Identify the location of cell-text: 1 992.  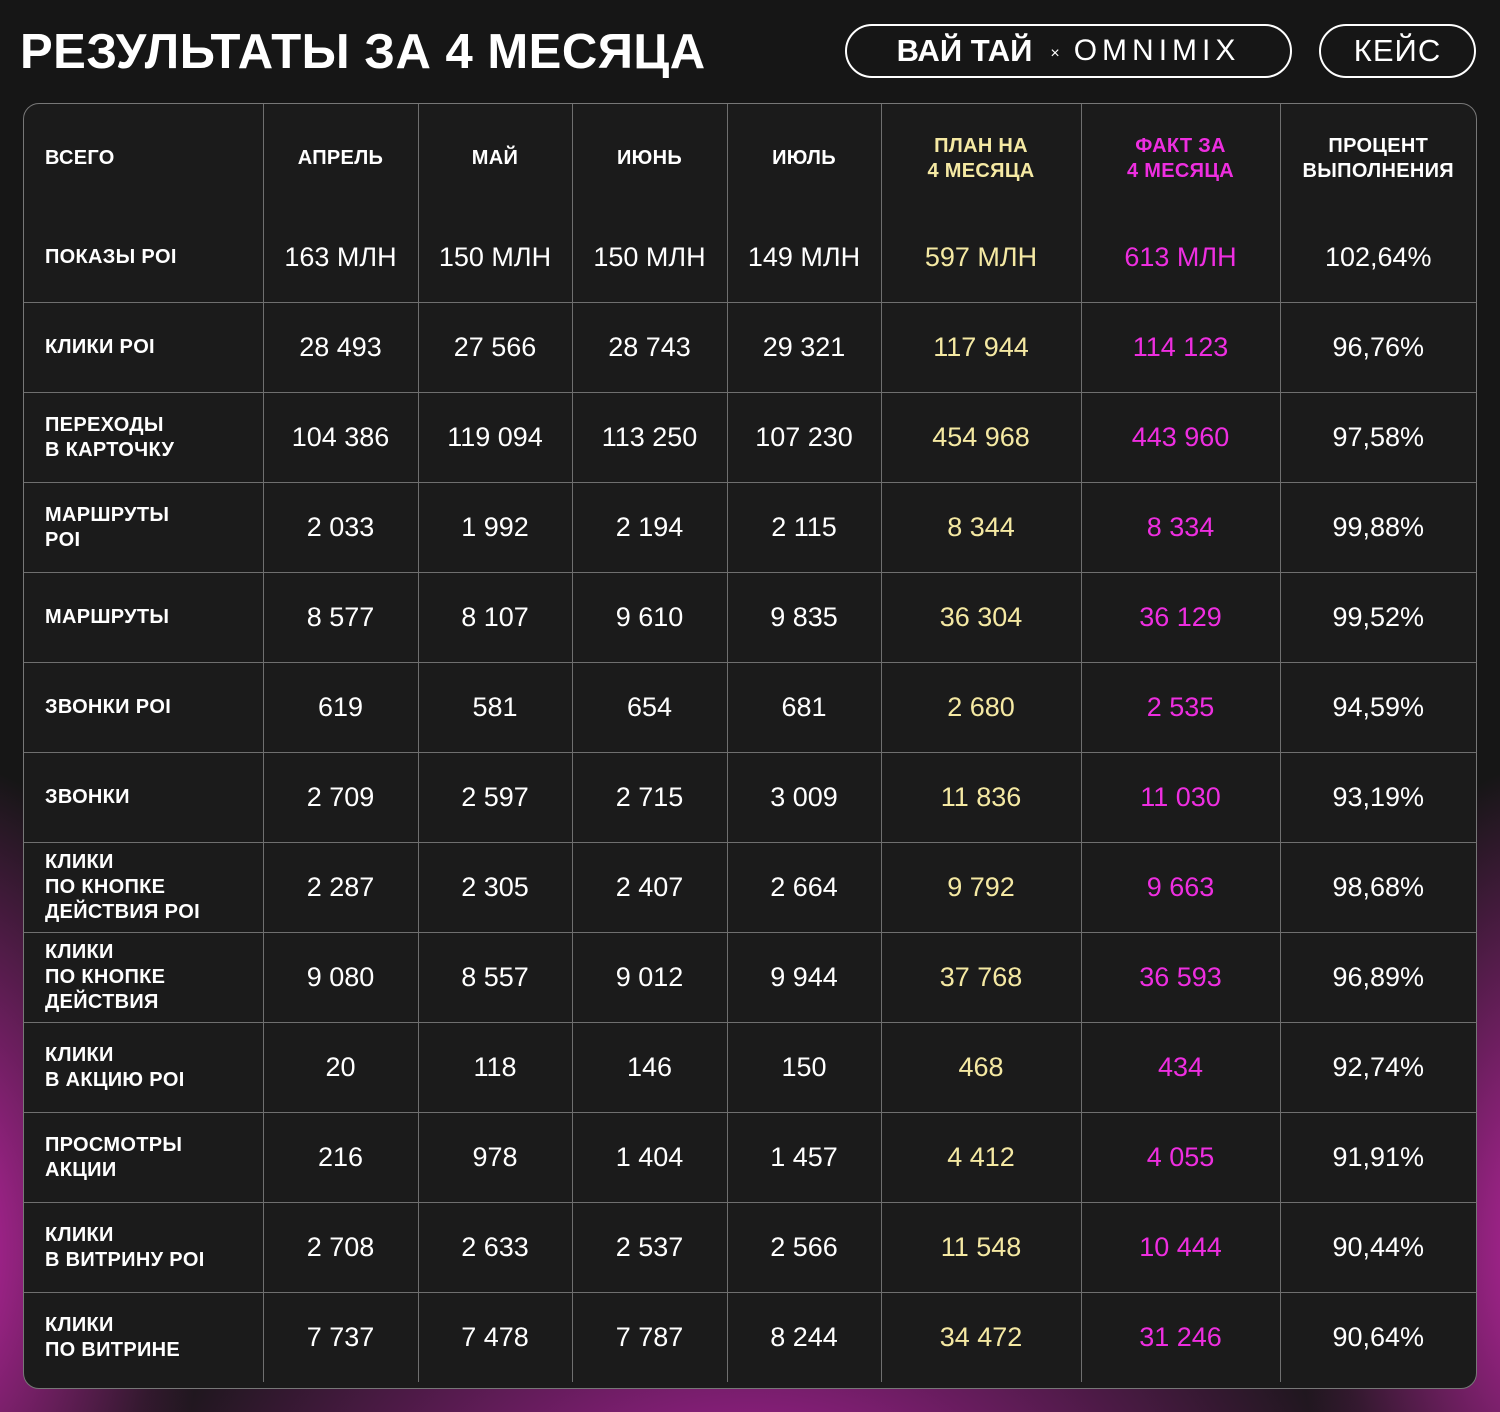
(495, 527).